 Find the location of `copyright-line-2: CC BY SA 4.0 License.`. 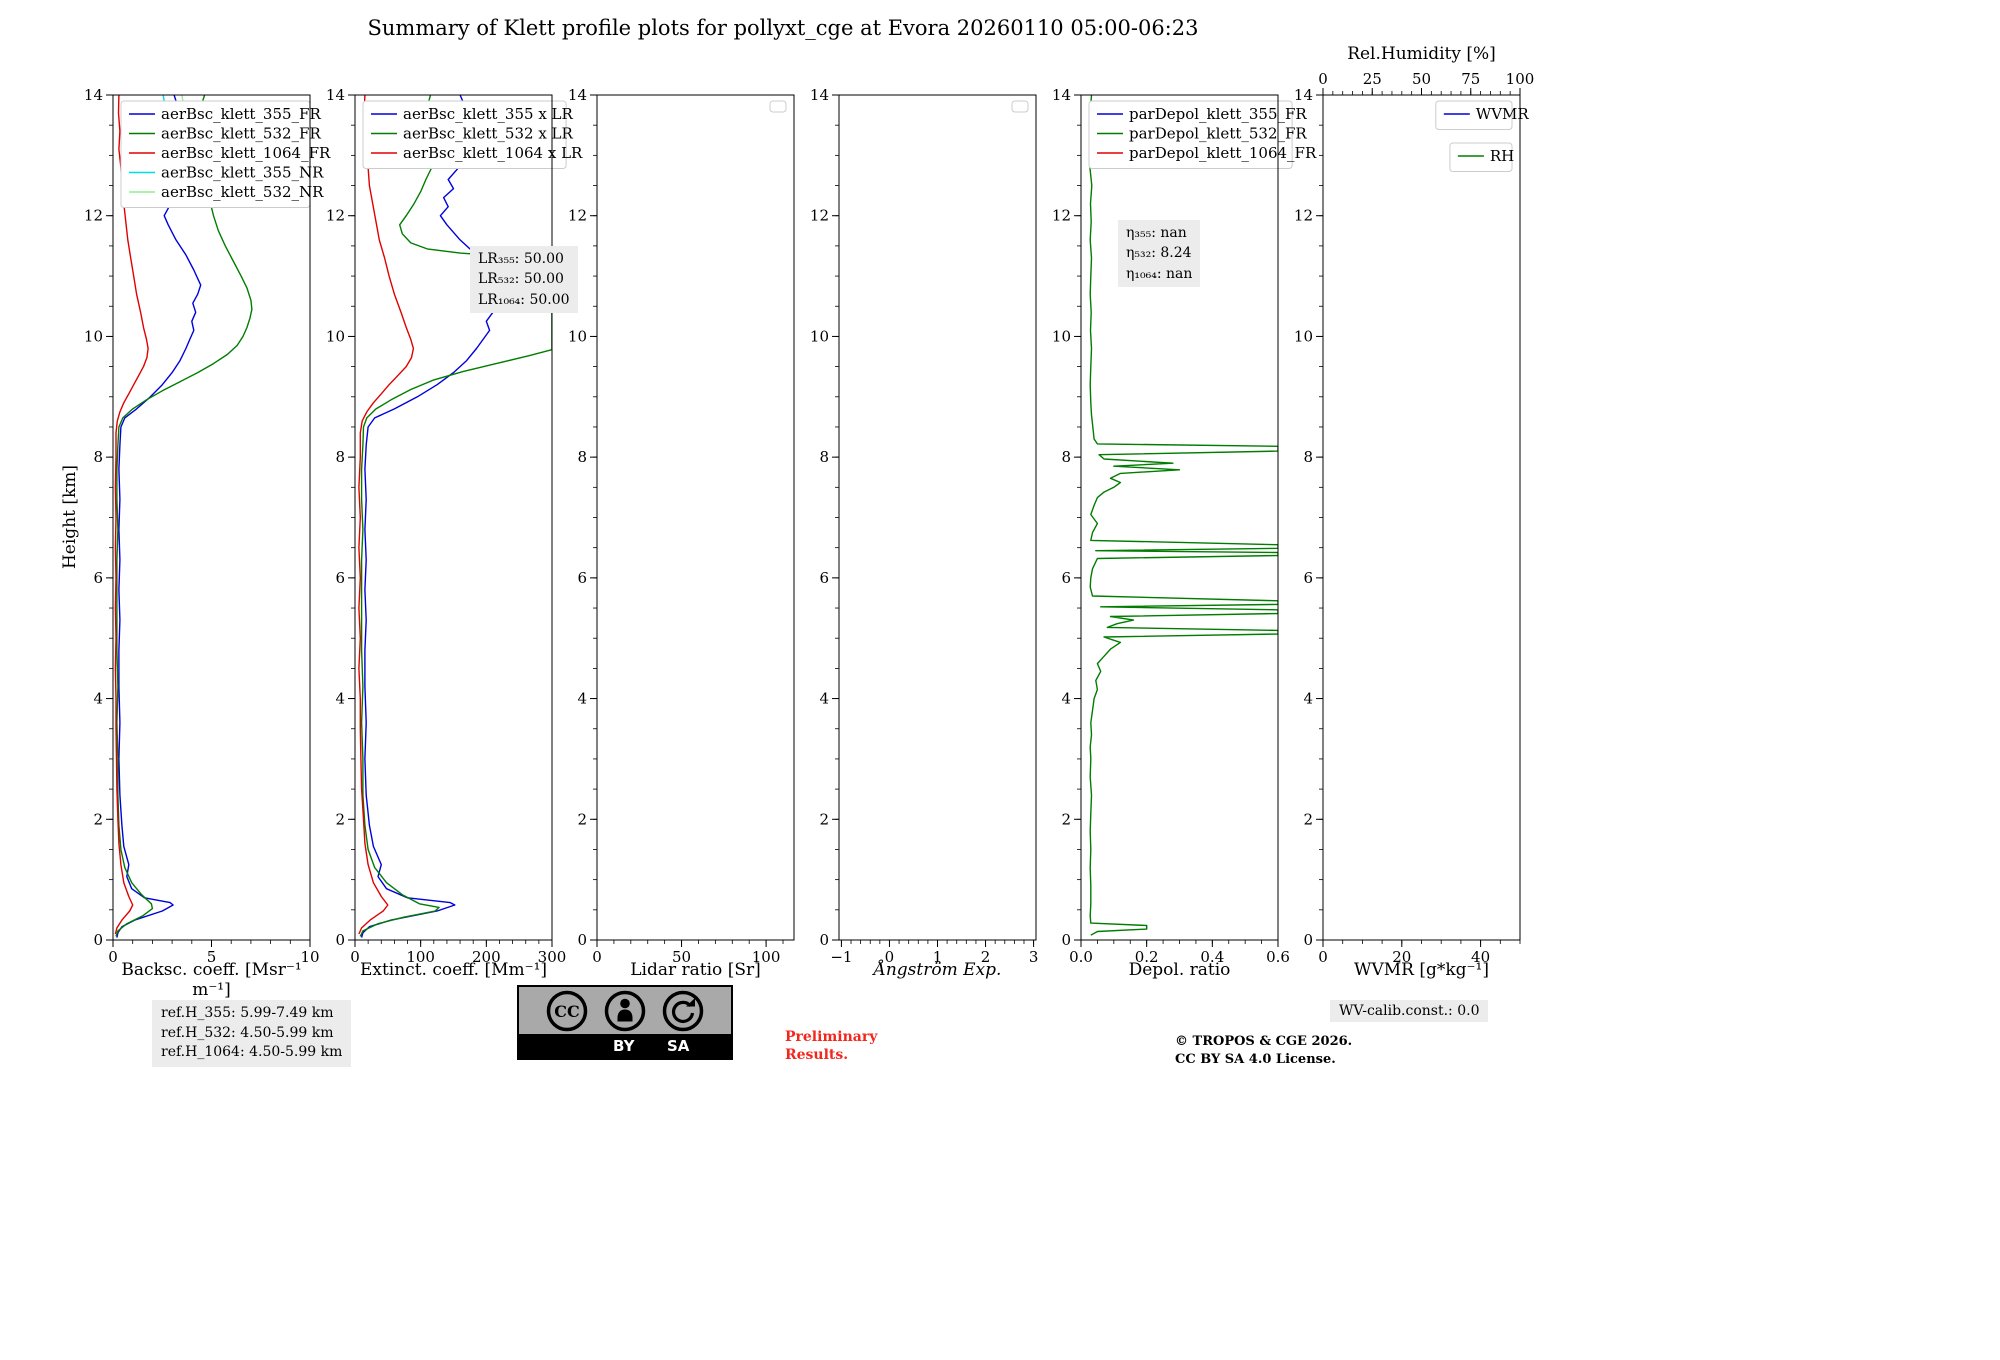

copyright-line-2: CC BY SA 4.0 License. is located at coordinates (1255, 1060).